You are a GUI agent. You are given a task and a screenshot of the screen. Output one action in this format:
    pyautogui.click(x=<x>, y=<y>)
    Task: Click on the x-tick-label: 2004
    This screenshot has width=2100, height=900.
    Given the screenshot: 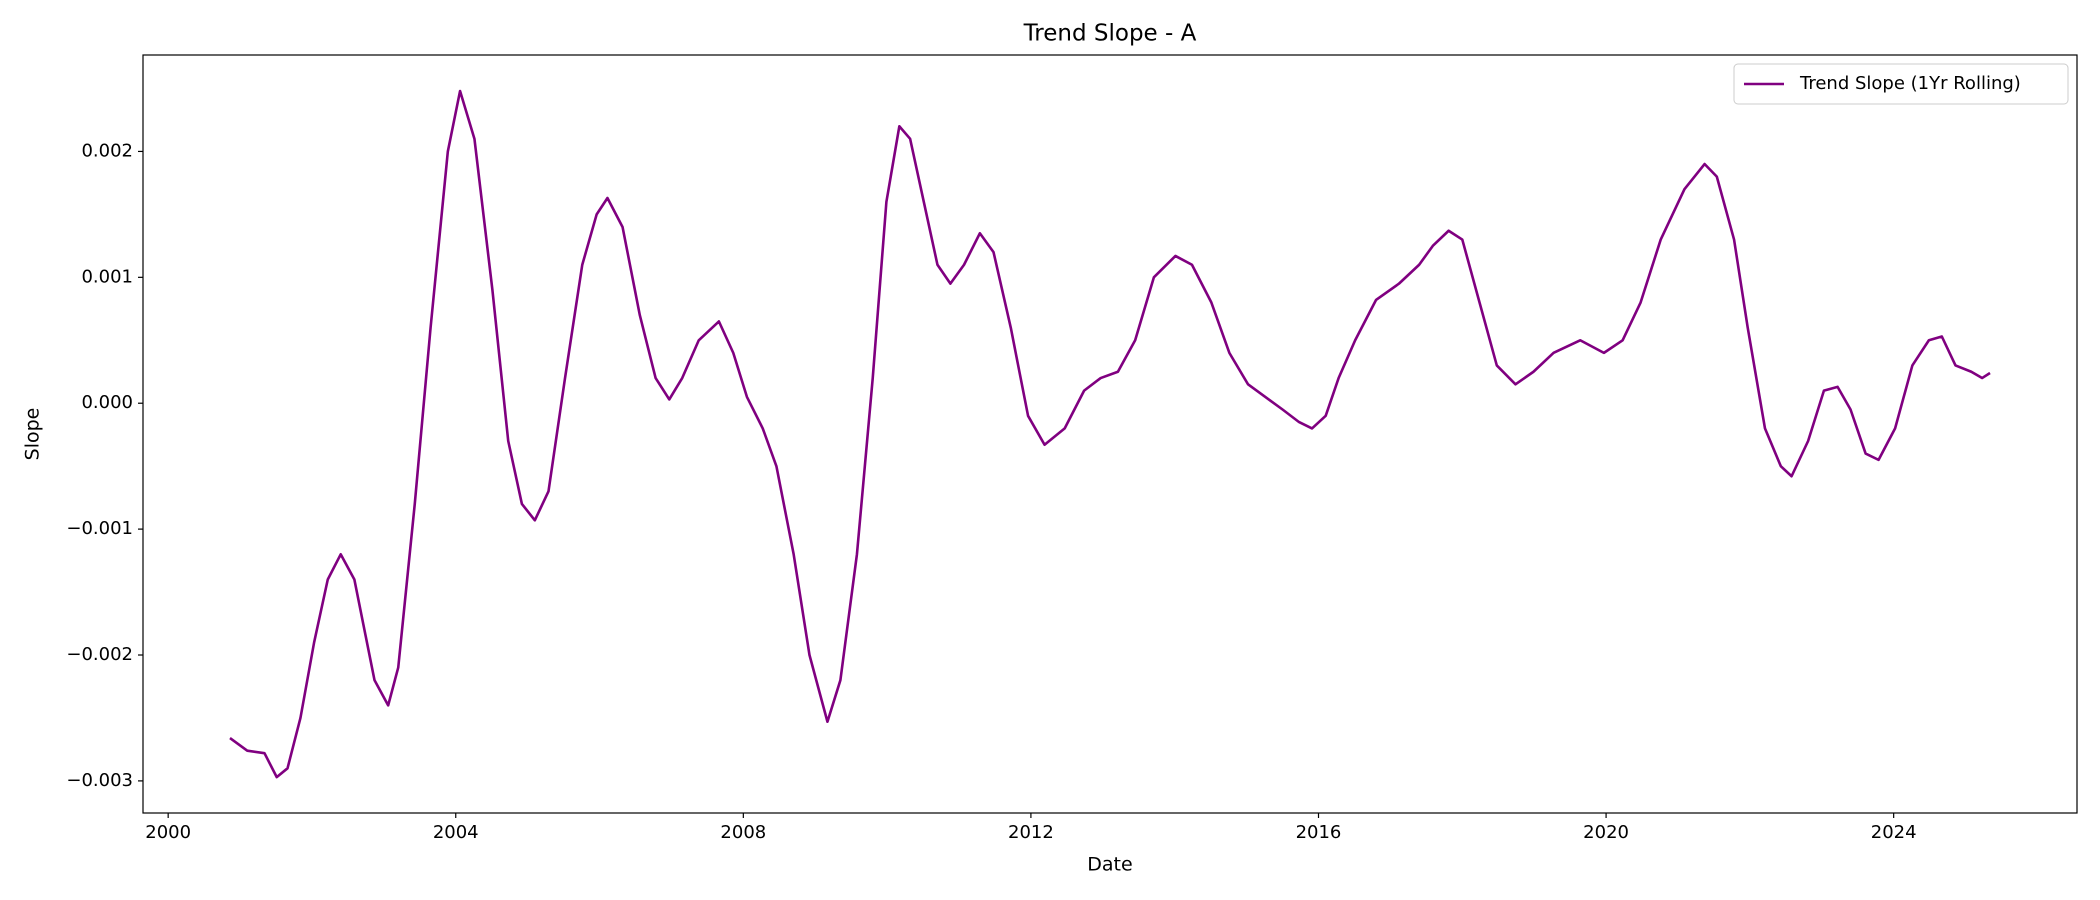 What is the action you would take?
    pyautogui.click(x=456, y=832)
    